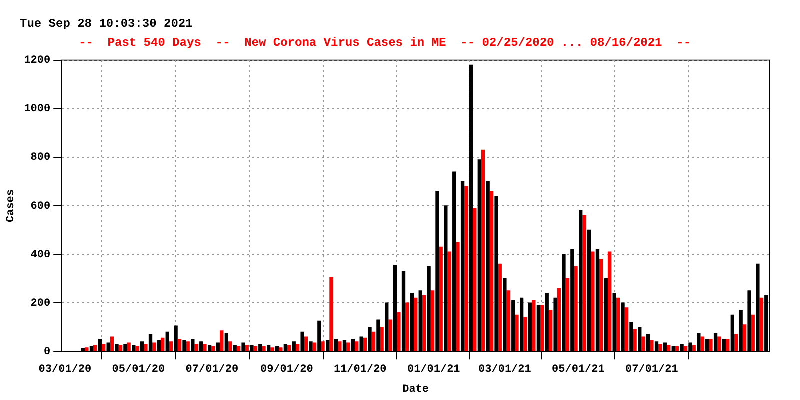  I want to click on x-tick-label: 05/01/20, so click(139, 370).